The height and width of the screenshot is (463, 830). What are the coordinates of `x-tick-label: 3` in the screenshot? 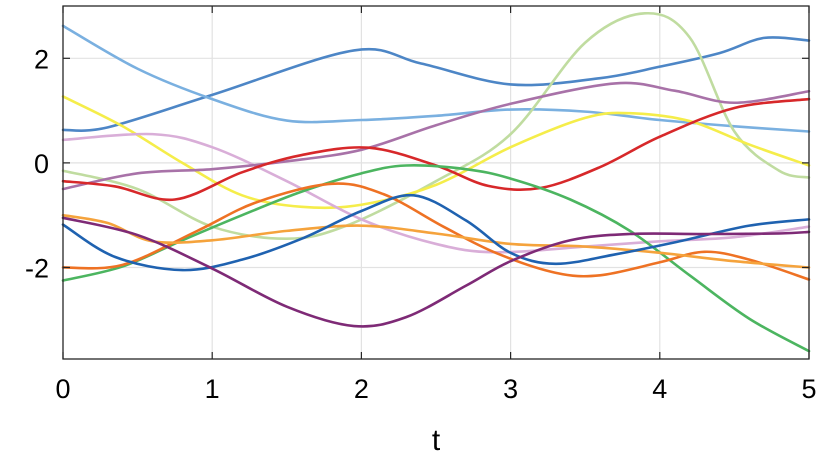 It's located at (510, 389).